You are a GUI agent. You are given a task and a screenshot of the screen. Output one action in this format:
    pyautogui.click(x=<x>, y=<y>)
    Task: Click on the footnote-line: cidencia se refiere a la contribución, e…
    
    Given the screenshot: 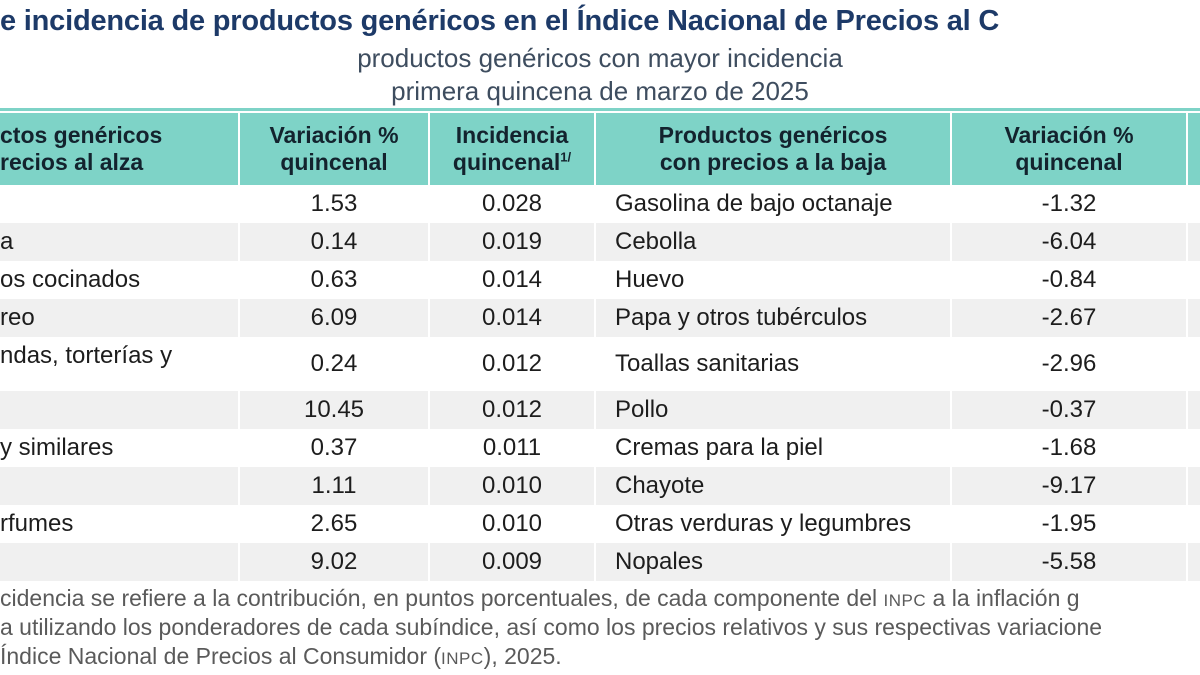 What is the action you would take?
    pyautogui.click(x=600, y=598)
    